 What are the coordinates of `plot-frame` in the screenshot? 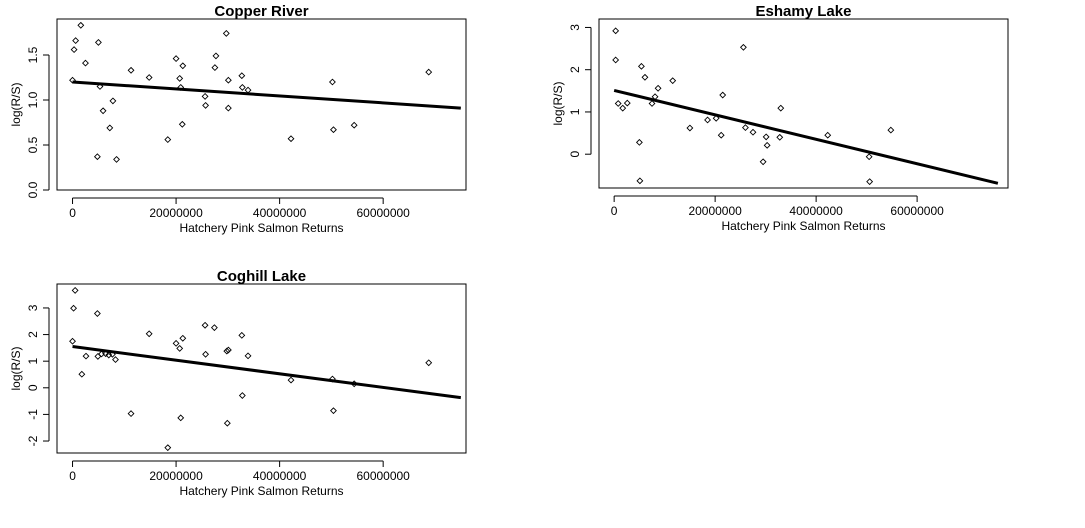 It's located at (261, 368).